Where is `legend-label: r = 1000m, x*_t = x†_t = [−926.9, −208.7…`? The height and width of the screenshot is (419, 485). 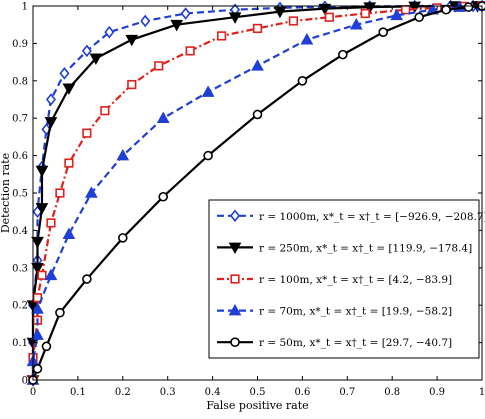
legend-label: r = 1000m, x*_t = x†_t = [−926.9, −208.7… is located at coordinates (372, 217).